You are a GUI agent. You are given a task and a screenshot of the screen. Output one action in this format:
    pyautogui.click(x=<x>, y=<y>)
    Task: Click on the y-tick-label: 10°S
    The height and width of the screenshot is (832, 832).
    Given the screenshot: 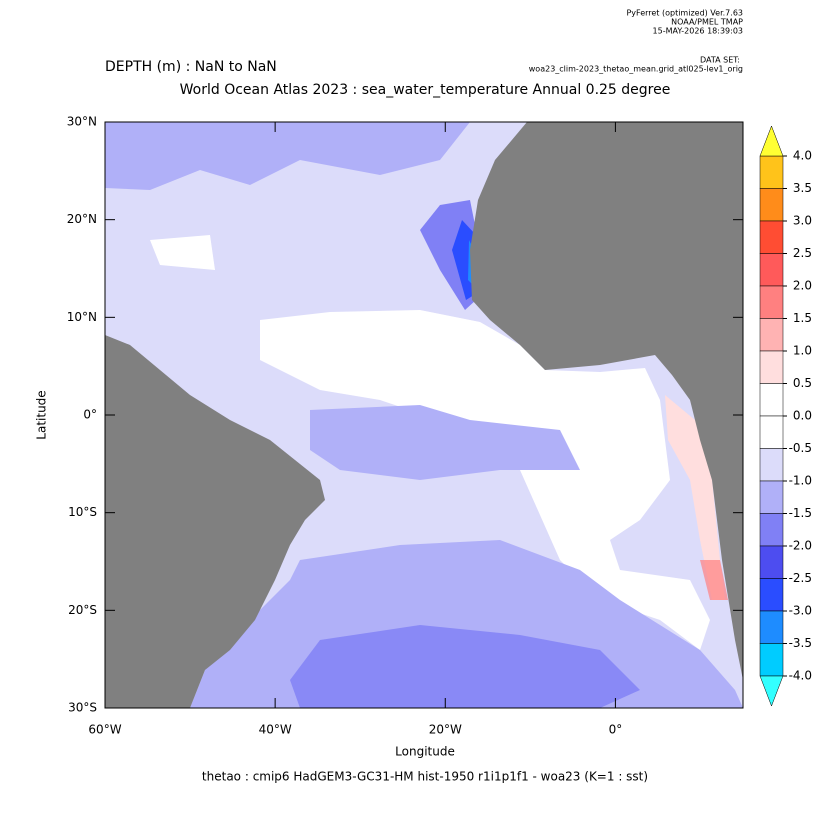 What is the action you would take?
    pyautogui.click(x=82, y=512)
    